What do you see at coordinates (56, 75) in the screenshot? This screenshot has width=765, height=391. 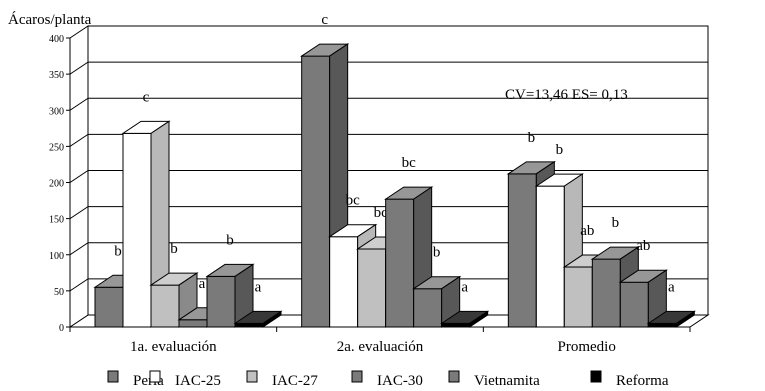 I see `y-tick-label: 350` at bounding box center [56, 75].